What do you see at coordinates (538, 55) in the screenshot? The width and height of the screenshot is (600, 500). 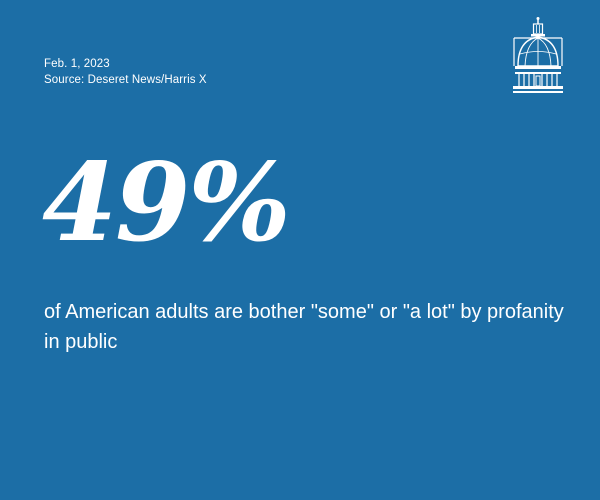 I see `capitol-dome-icon` at bounding box center [538, 55].